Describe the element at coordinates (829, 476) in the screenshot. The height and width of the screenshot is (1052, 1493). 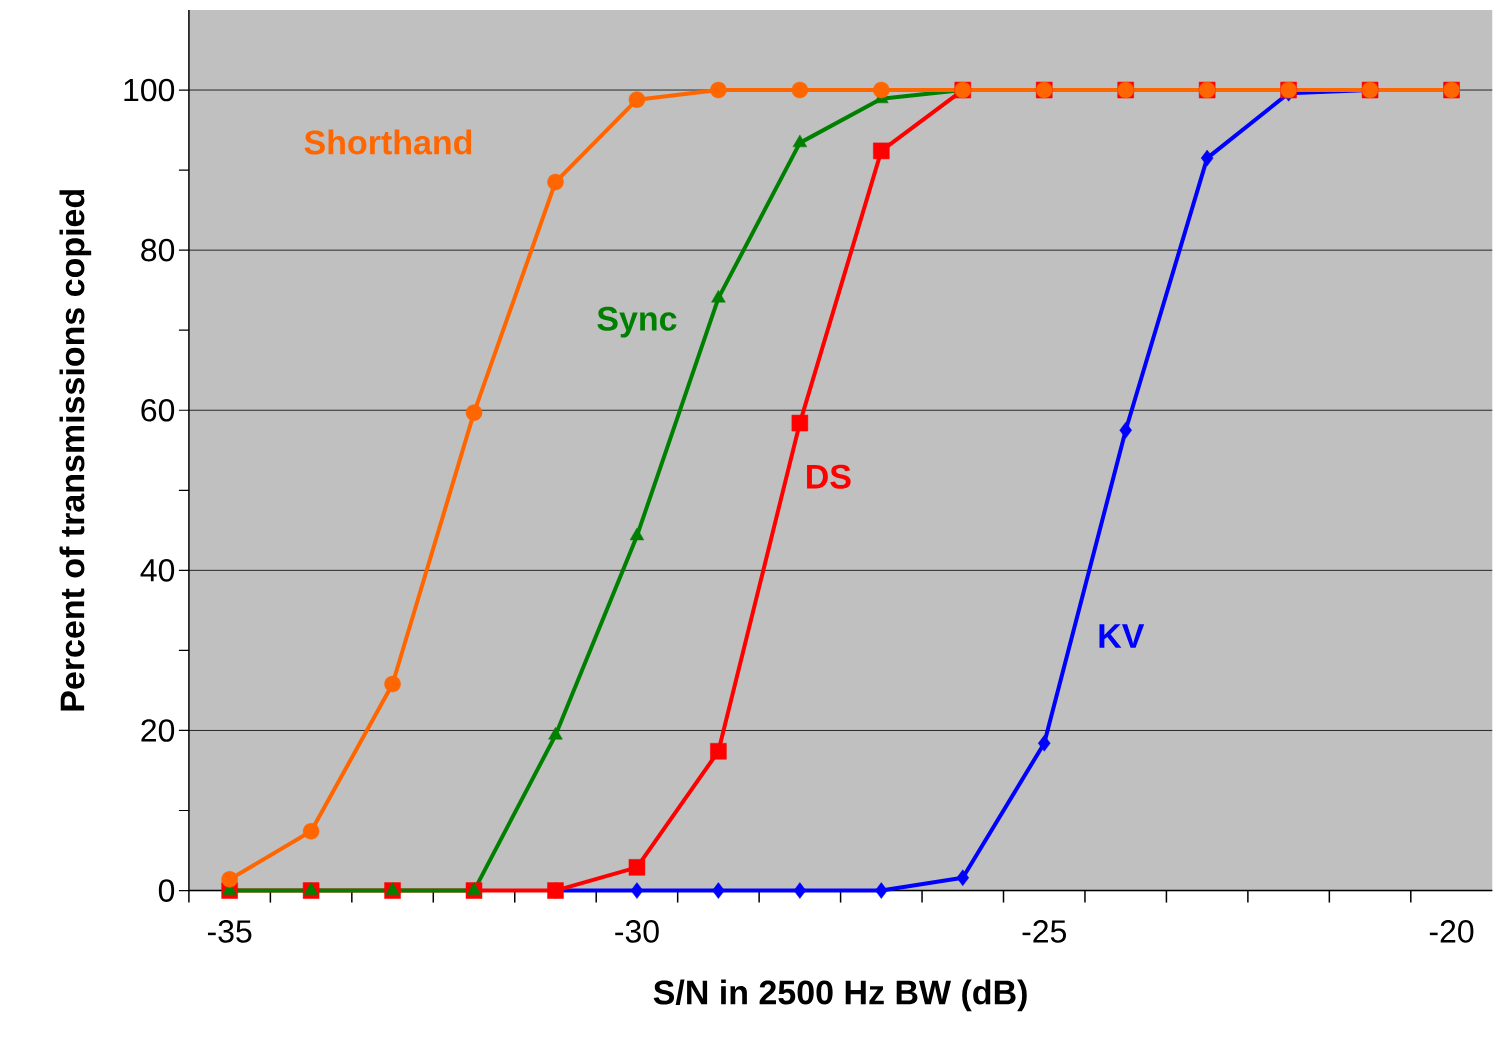
I see `series-label: DS` at that location.